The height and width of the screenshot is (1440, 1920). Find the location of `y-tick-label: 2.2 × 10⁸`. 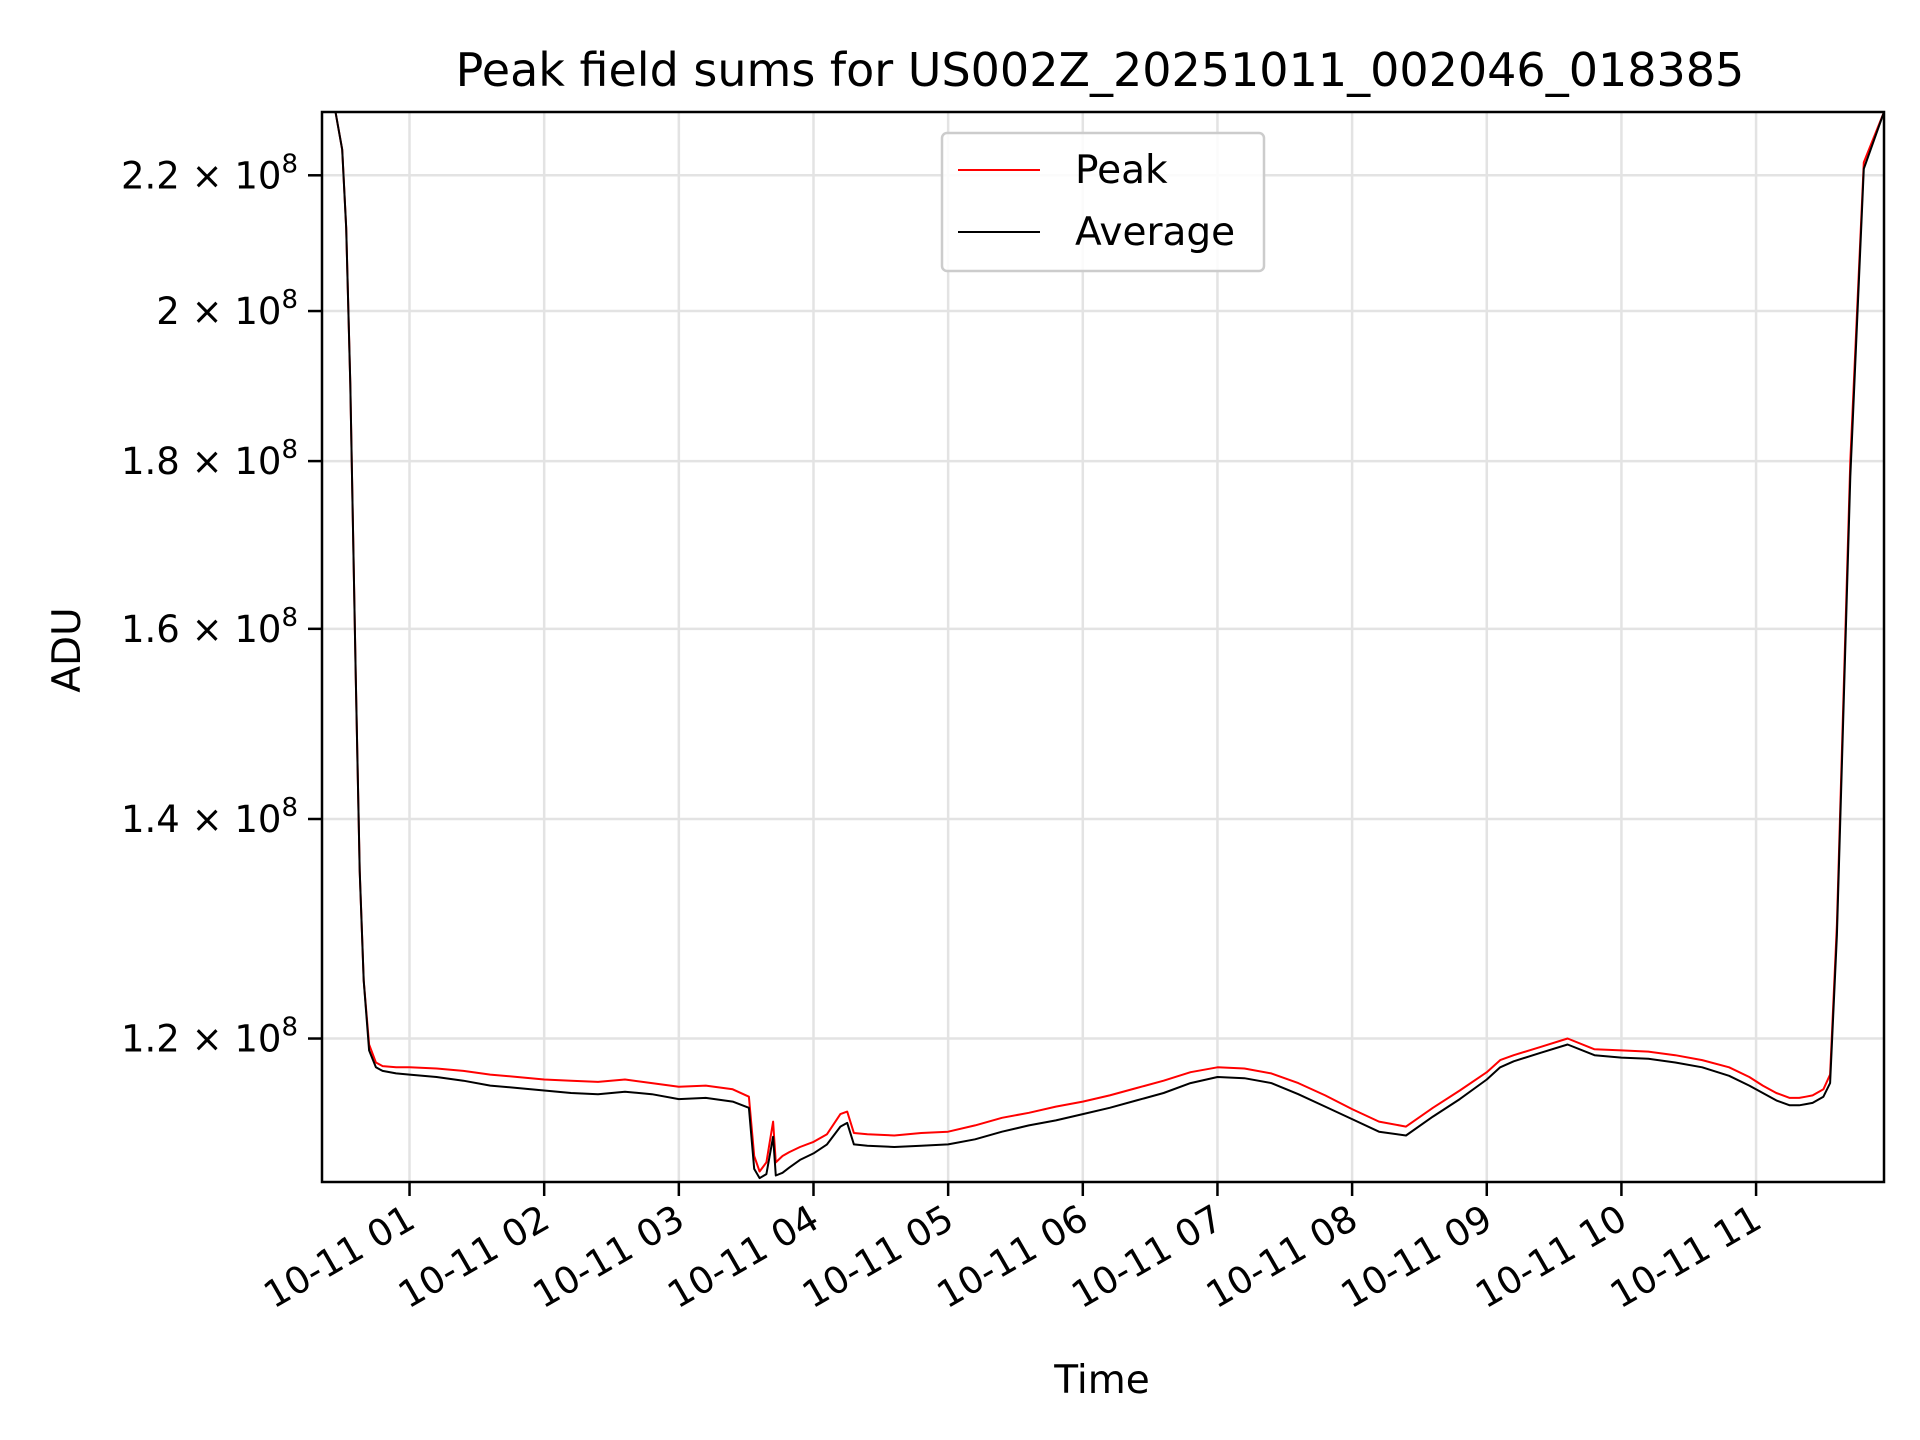

y-tick-label: 2.2 × 10⁸ is located at coordinates (209, 173).